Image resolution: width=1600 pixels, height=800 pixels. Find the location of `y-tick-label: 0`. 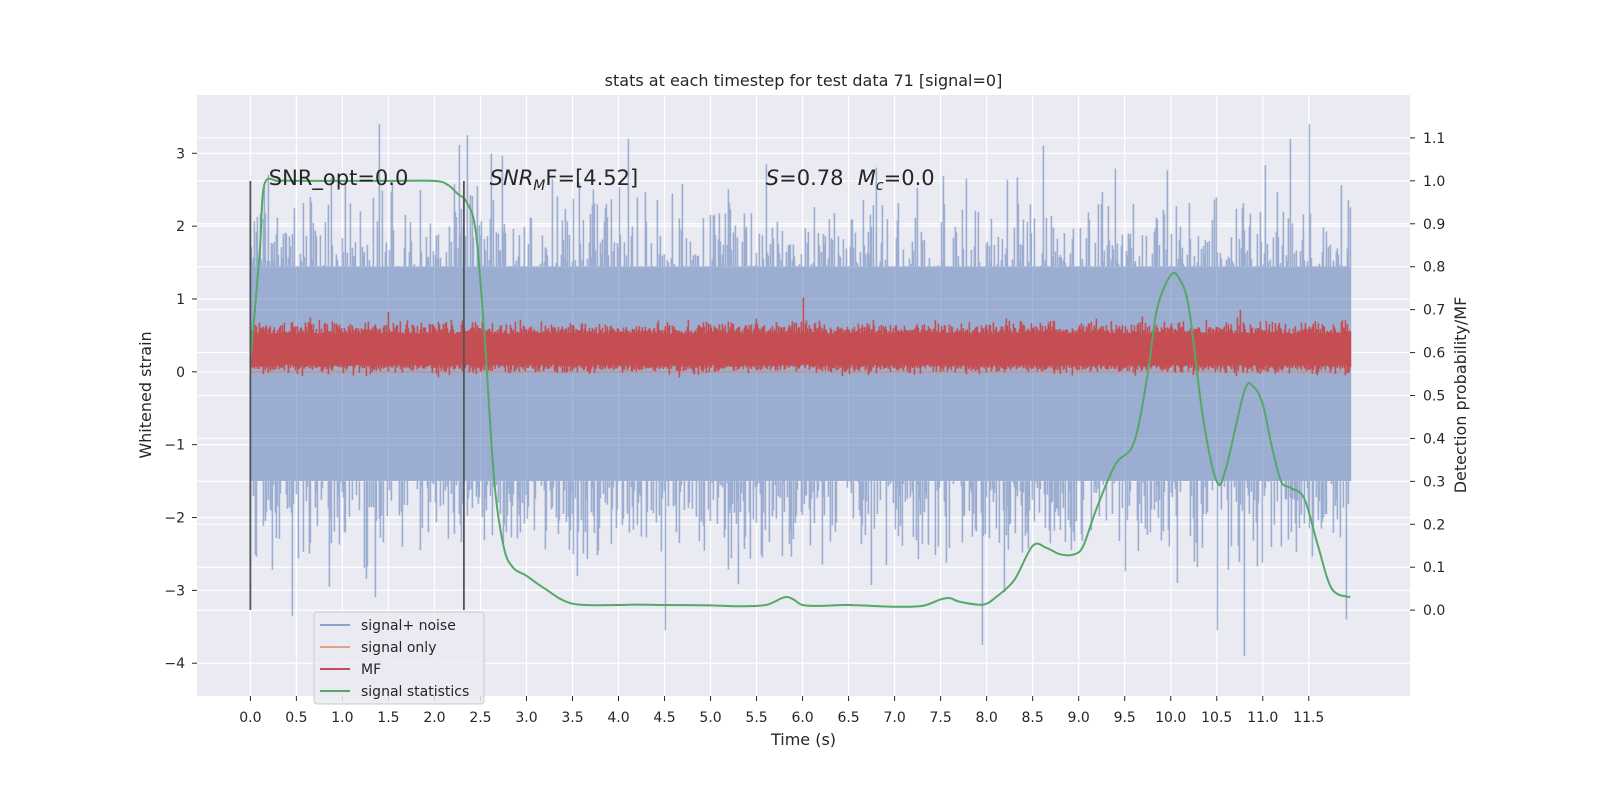

y-tick-label: 0 is located at coordinates (180, 373).